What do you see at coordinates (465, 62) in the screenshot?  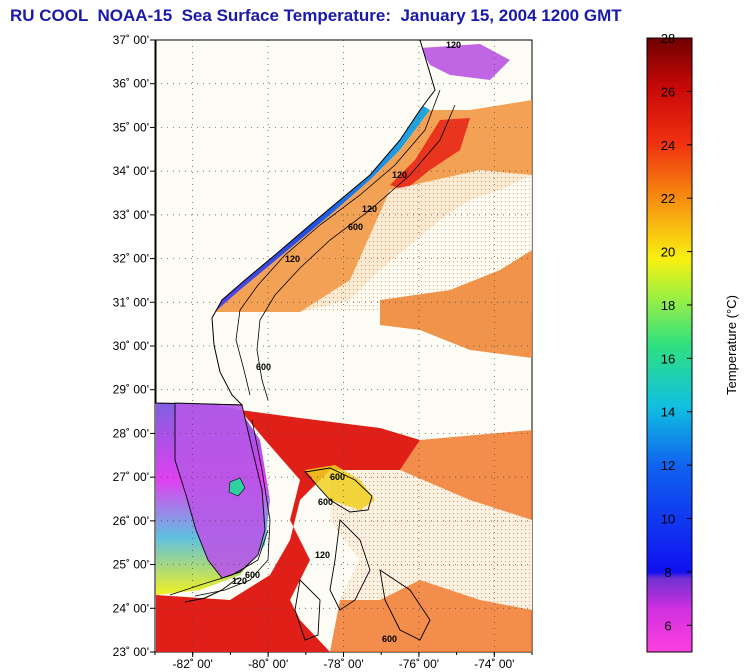 I see `cold-patch-ne` at bounding box center [465, 62].